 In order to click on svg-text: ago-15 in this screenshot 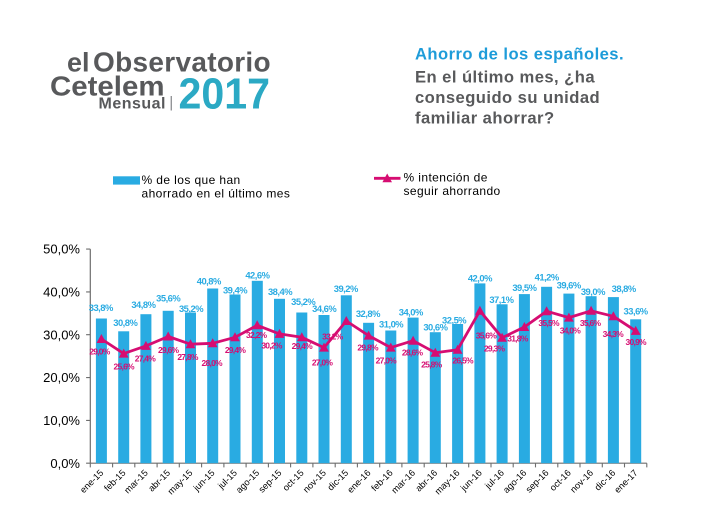, I will do `click(247, 481)`.